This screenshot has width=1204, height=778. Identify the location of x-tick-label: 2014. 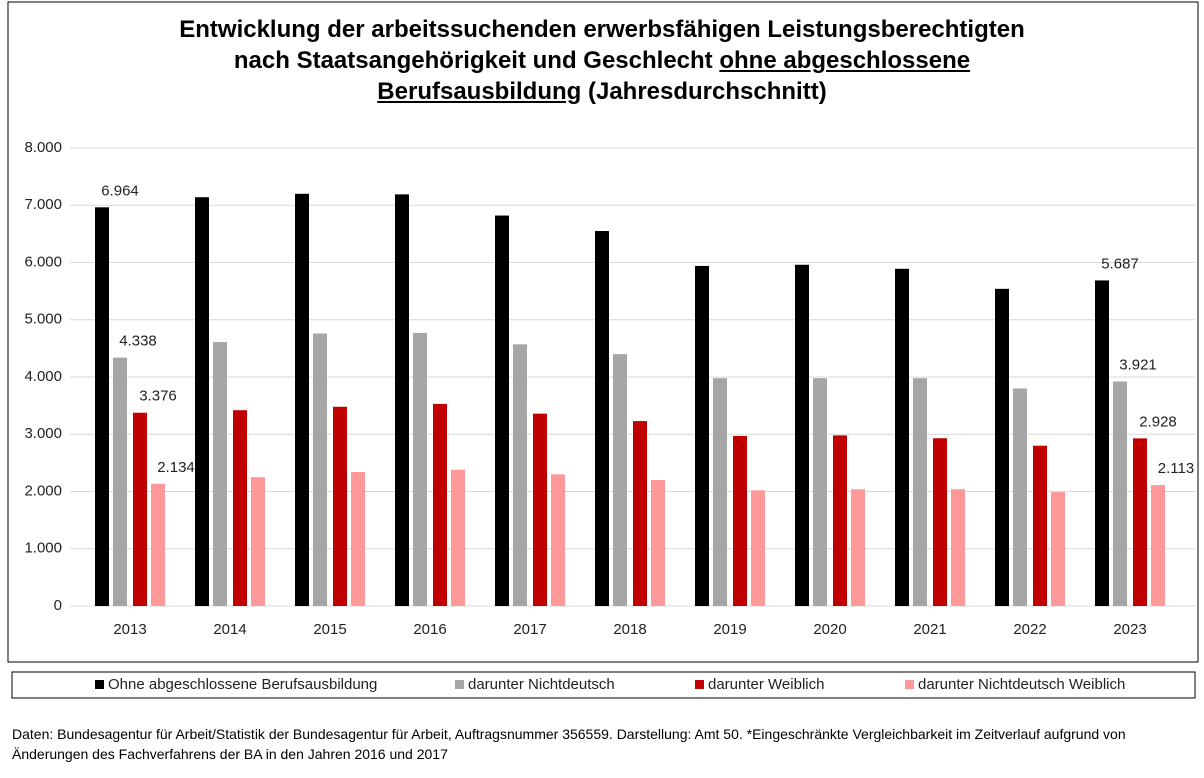
(229, 629).